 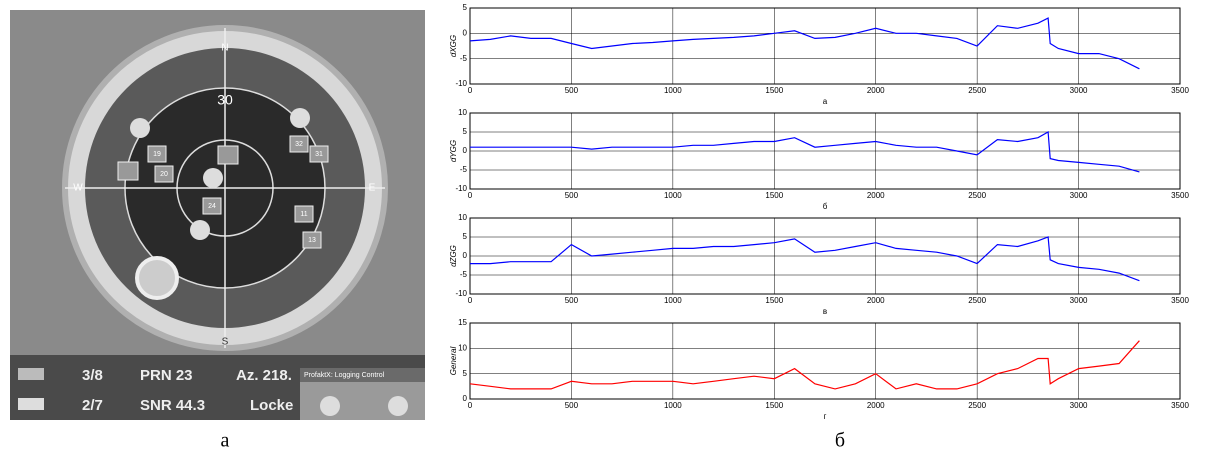 I want to click on satellite-icons, so click(x=223, y=192).